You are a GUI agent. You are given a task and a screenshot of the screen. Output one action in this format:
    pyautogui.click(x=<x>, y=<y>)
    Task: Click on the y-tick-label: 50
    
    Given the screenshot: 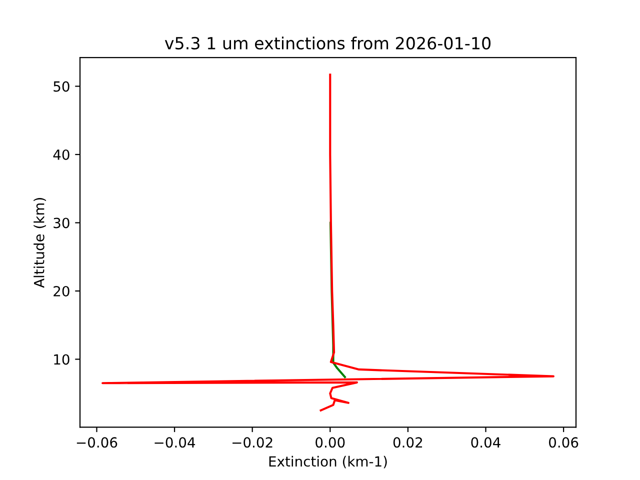 What is the action you would take?
    pyautogui.click(x=62, y=86)
    